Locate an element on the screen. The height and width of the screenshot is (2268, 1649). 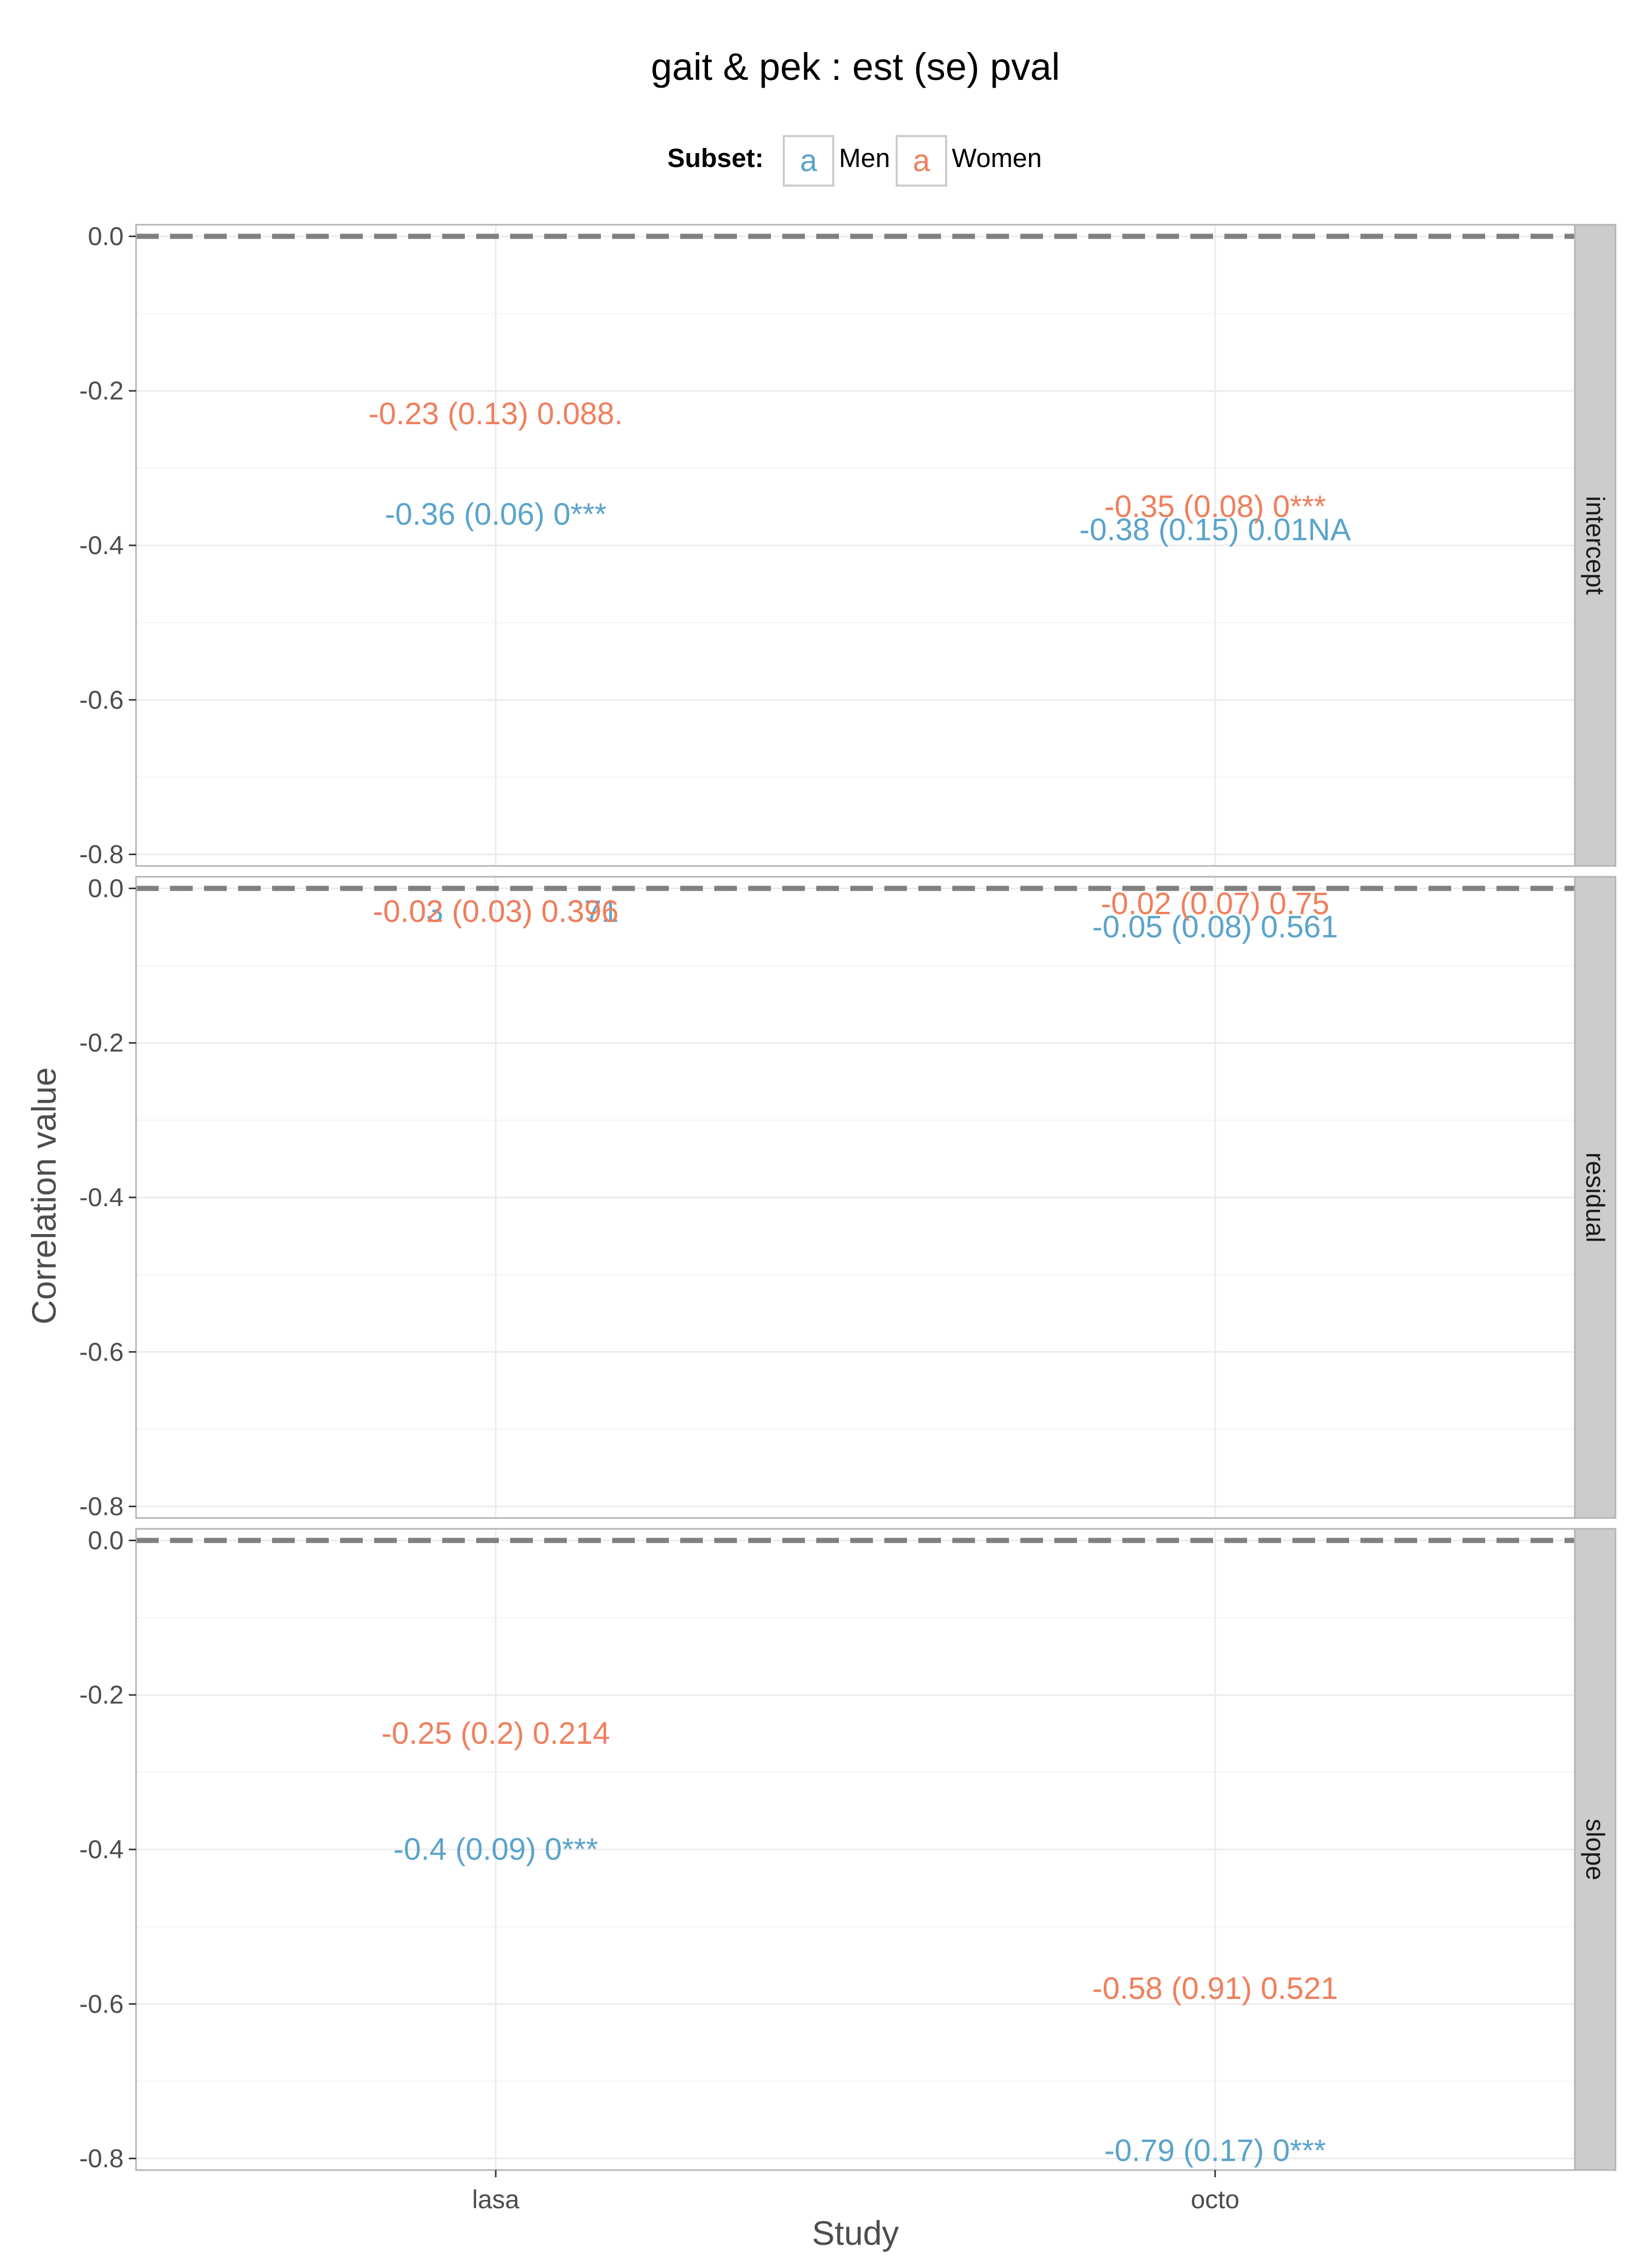
legend-label-women: Women is located at coordinates (997, 158).